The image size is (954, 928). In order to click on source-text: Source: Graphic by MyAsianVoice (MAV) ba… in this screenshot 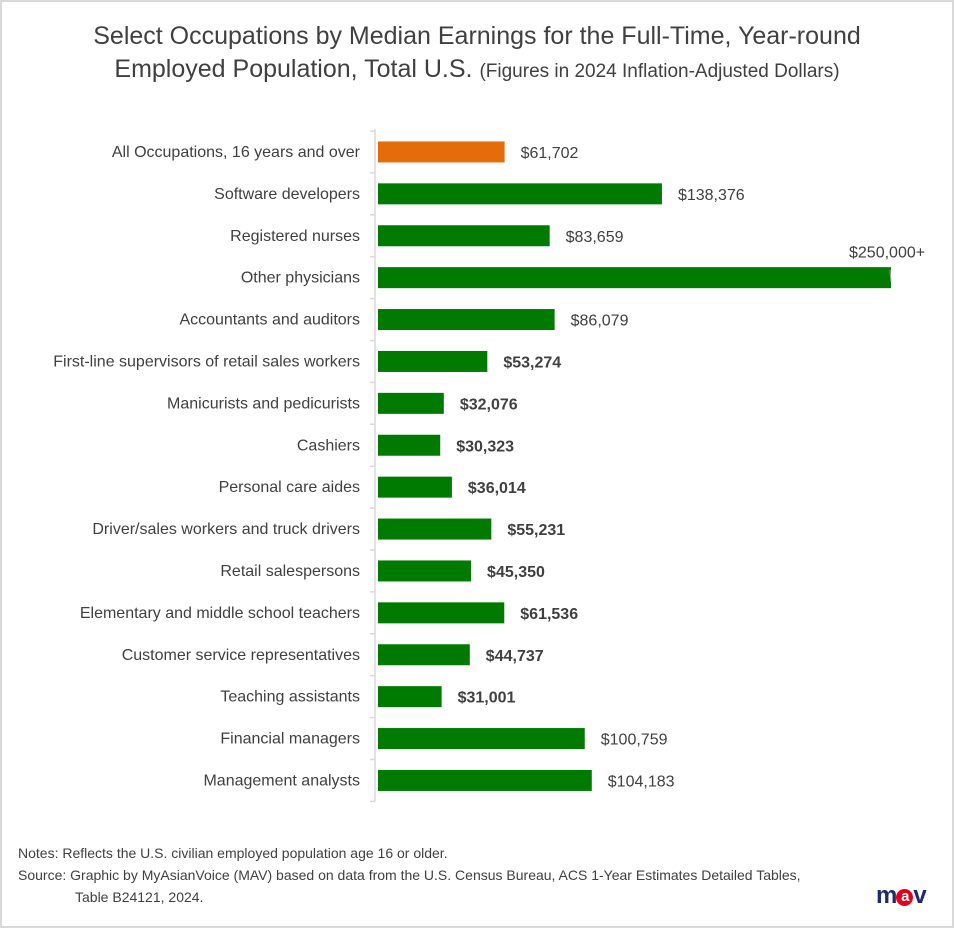, I will do `click(409, 875)`.